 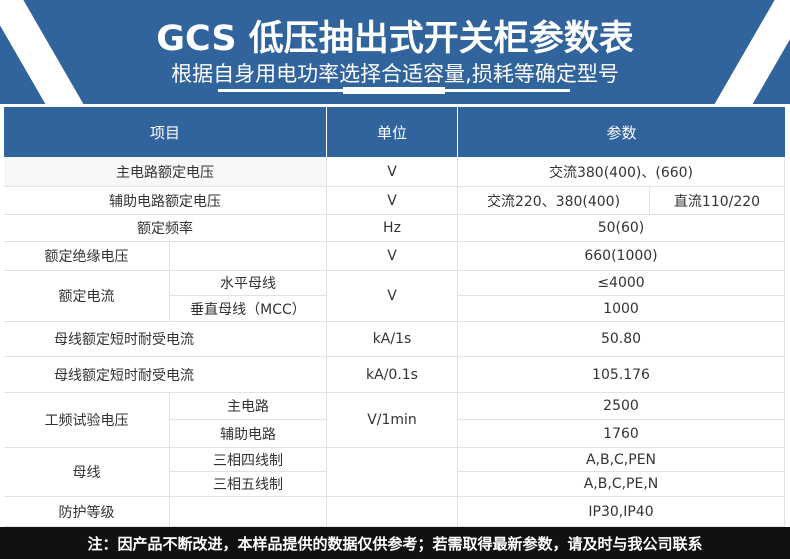 What do you see at coordinates (248, 406) in the screenshot?
I see `cell-sub: 主电路` at bounding box center [248, 406].